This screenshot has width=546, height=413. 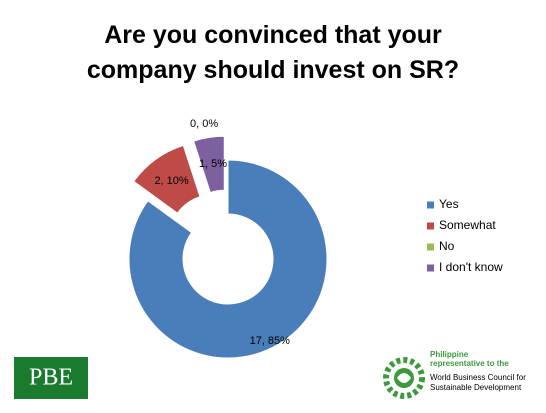 What do you see at coordinates (449, 204) in the screenshot?
I see `legend-label: Yes` at bounding box center [449, 204].